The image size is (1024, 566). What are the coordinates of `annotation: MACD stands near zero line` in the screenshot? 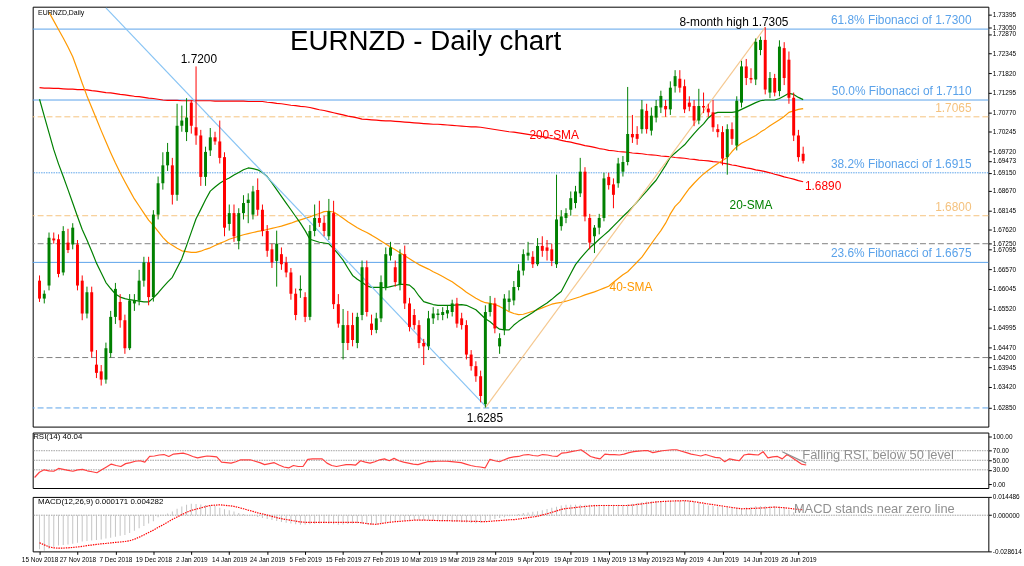 It's located at (874, 508).